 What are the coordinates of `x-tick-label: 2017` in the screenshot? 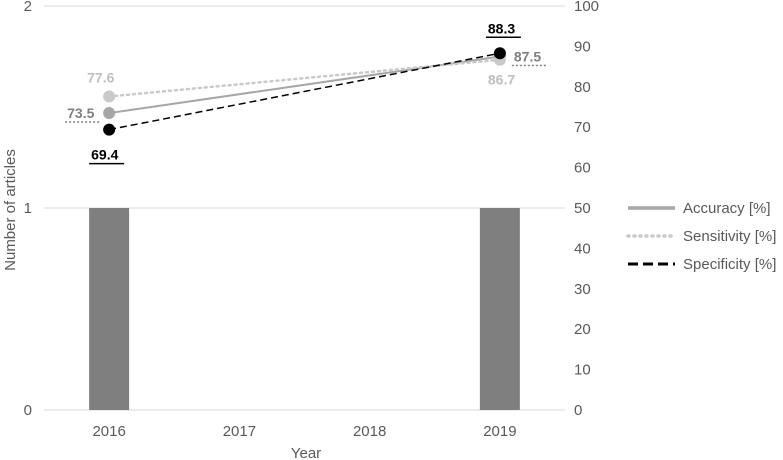 It's located at (239, 431).